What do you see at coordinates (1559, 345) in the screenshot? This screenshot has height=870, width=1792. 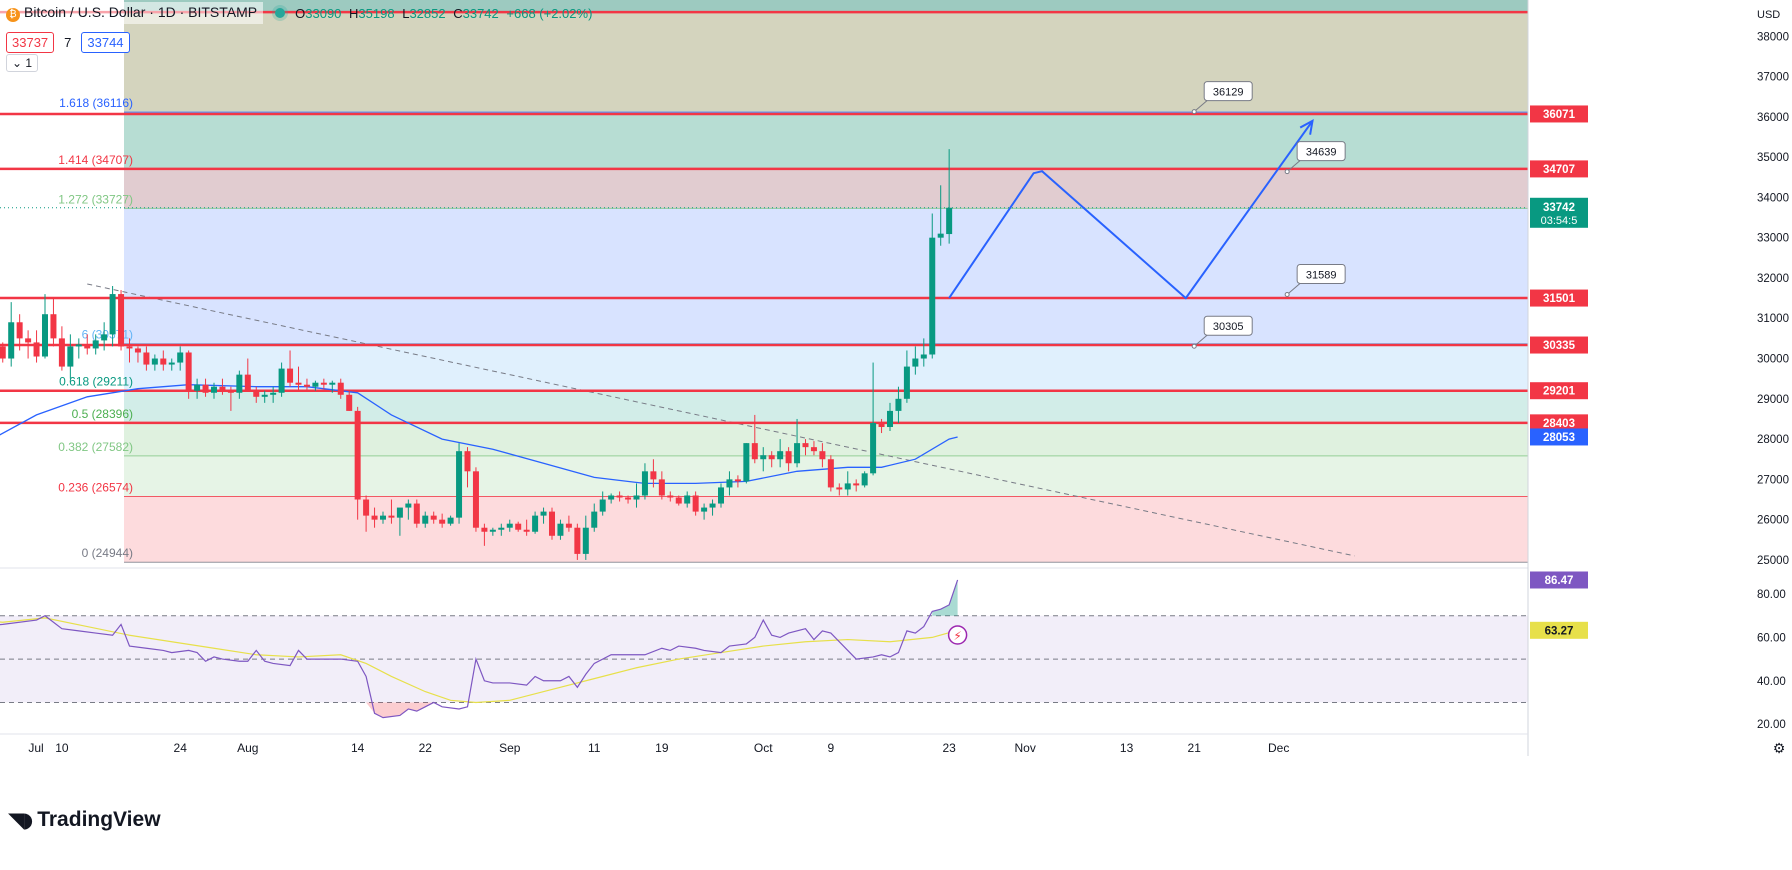 I see `resistance-tag: 30335` at bounding box center [1559, 345].